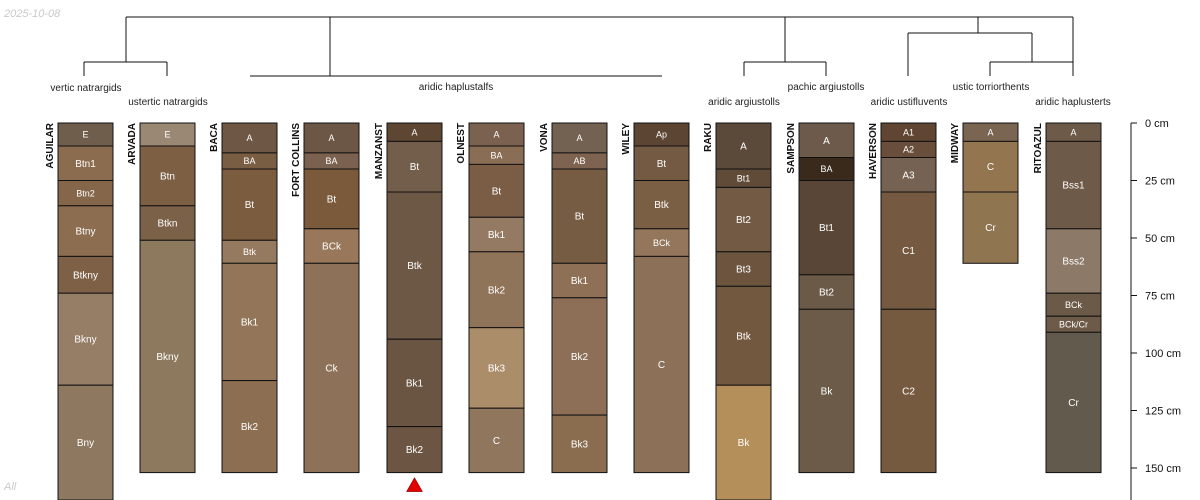 This screenshot has height=500, width=1200. What do you see at coordinates (1160, 239) in the screenshot?
I see `depth-tick-label: 50 cm` at bounding box center [1160, 239].